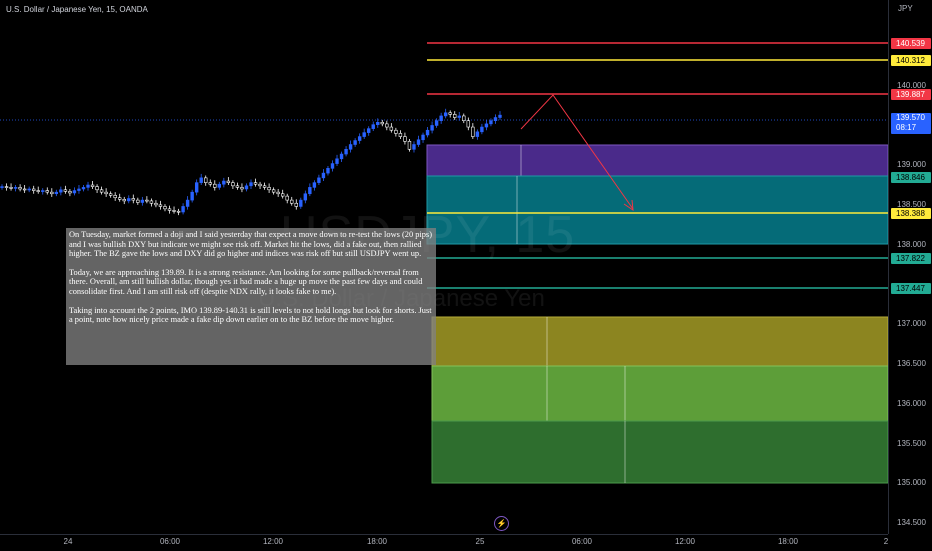 This screenshot has width=932, height=551. Describe the element at coordinates (501, 523) in the screenshot. I see `lightning-icon: ⚡` at that location.